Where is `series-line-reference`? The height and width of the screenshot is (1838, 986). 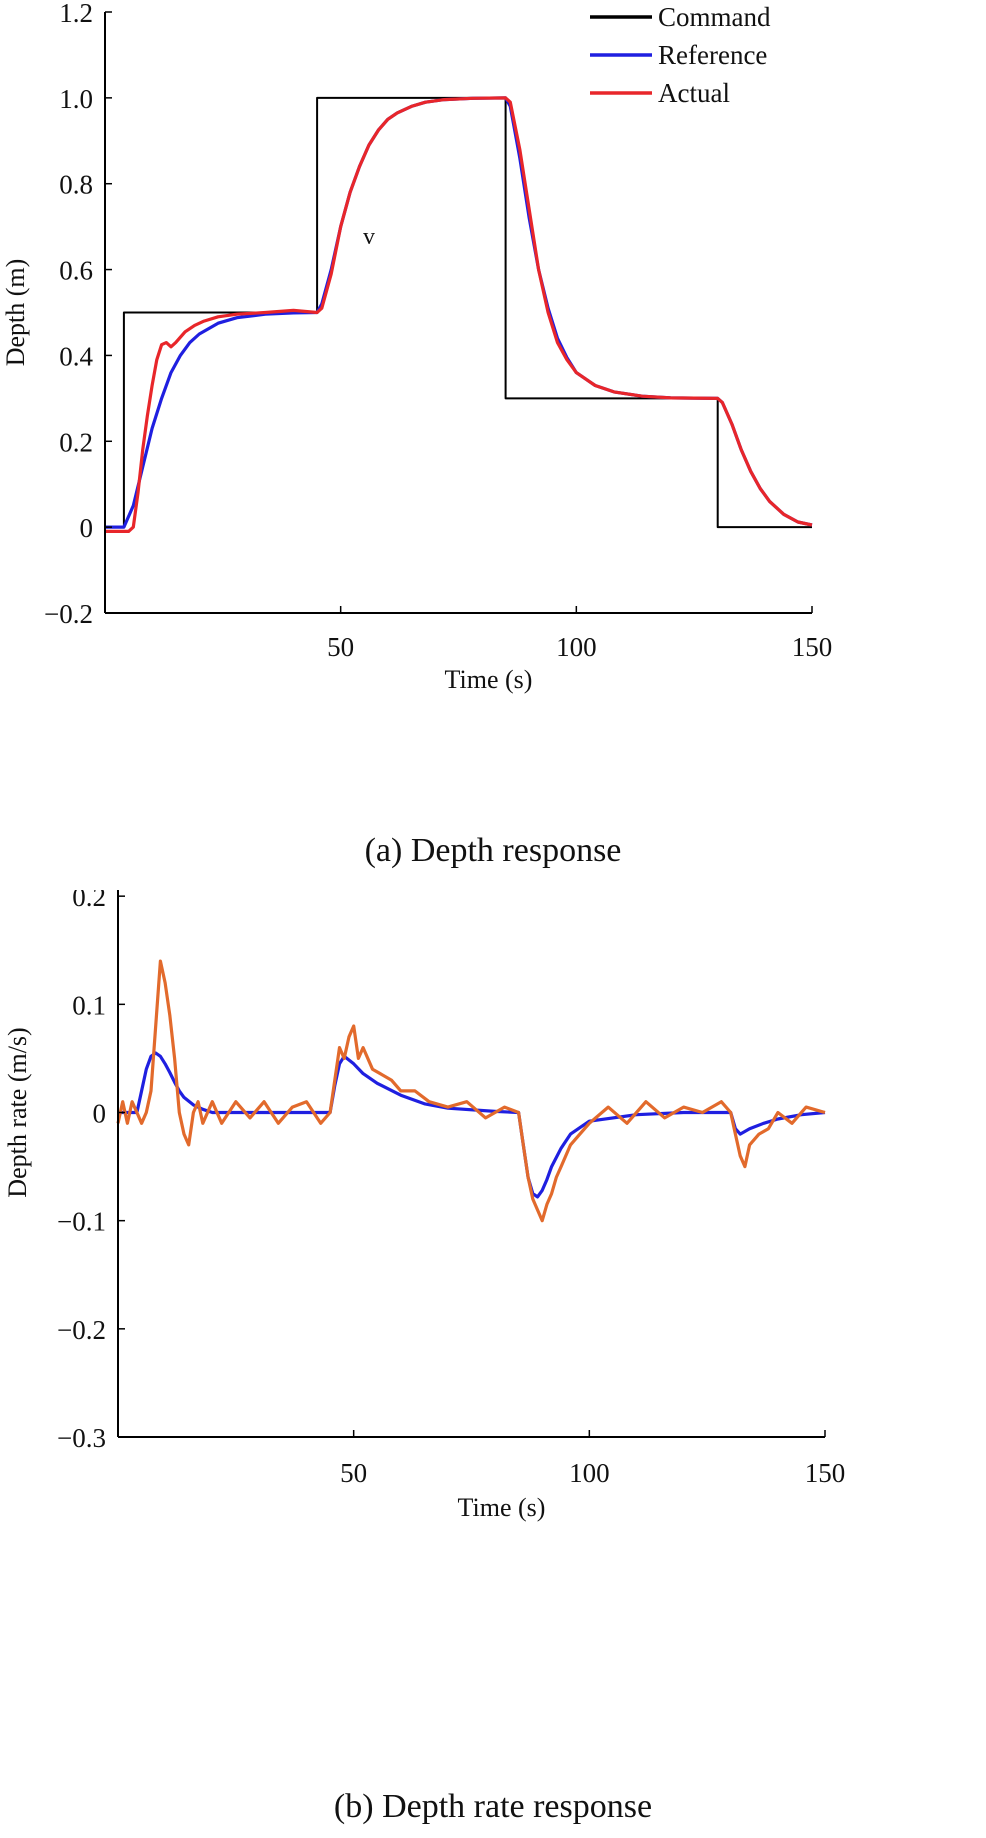 series-line-reference is located at coordinates (472, 1125).